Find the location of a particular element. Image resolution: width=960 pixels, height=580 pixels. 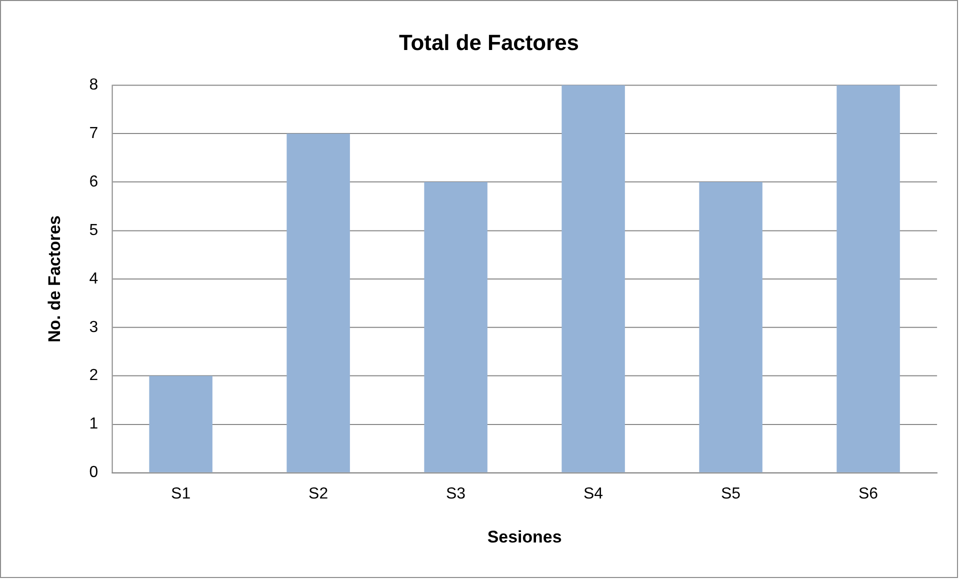

y-tick-label: 5 is located at coordinates (93, 230).